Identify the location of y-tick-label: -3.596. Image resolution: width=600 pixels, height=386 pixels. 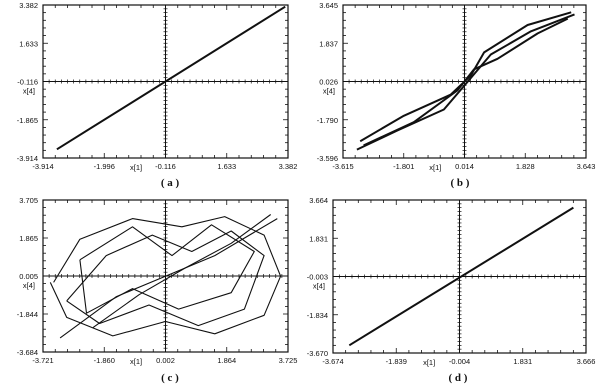
(327, 158).